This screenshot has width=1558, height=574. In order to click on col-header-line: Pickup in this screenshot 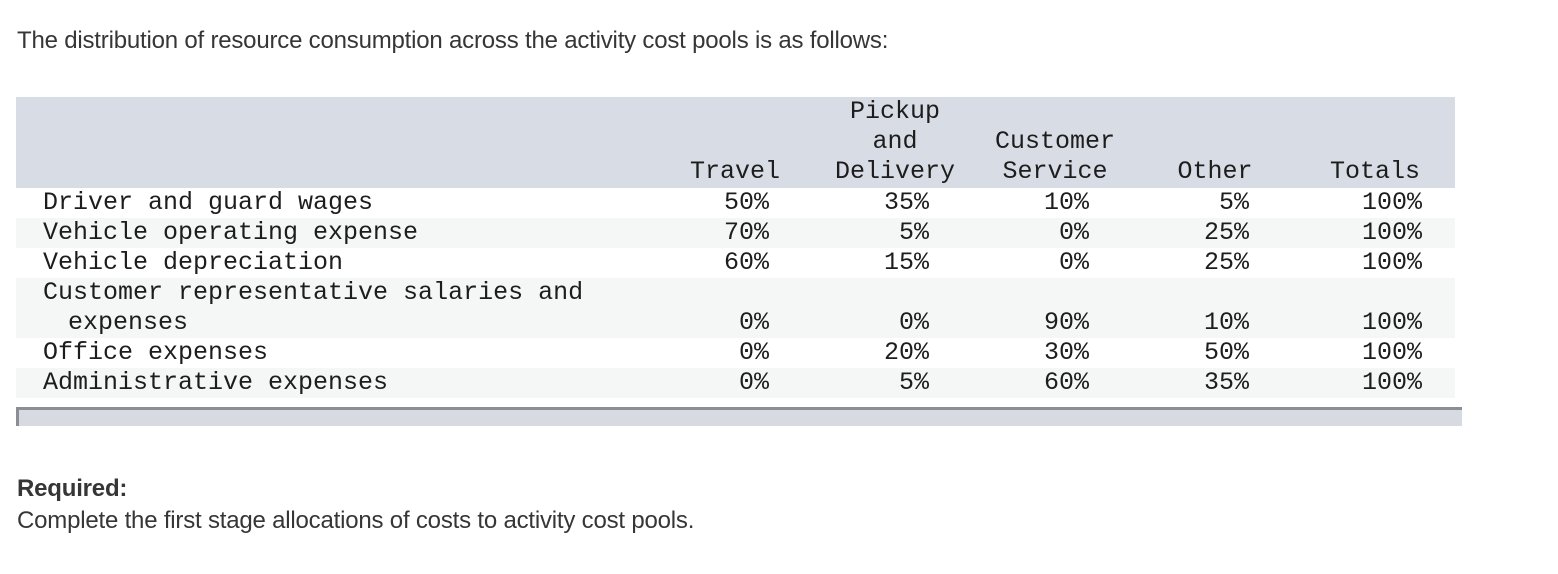, I will do `click(894, 111)`.